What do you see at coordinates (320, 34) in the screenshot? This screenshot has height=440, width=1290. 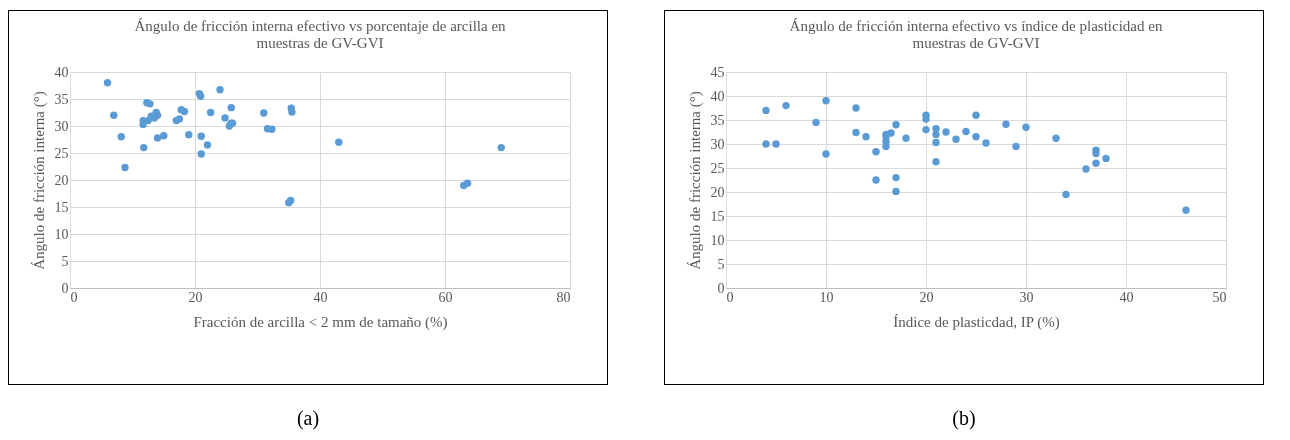 I see `chart-title: Ángulo de fricción interna efectivo vs porcentaje de arcilla en muestras de GV-GVI` at bounding box center [320, 34].